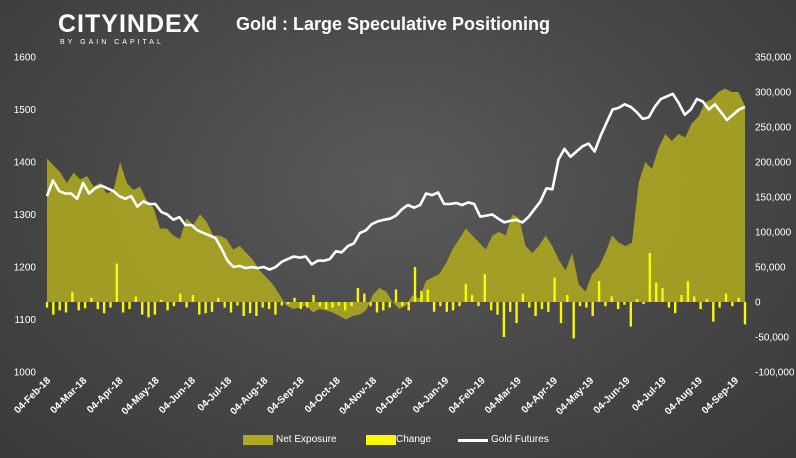  What do you see at coordinates (25, 163) in the screenshot?
I see `left-axis-tick-label: 1400` at bounding box center [25, 163].